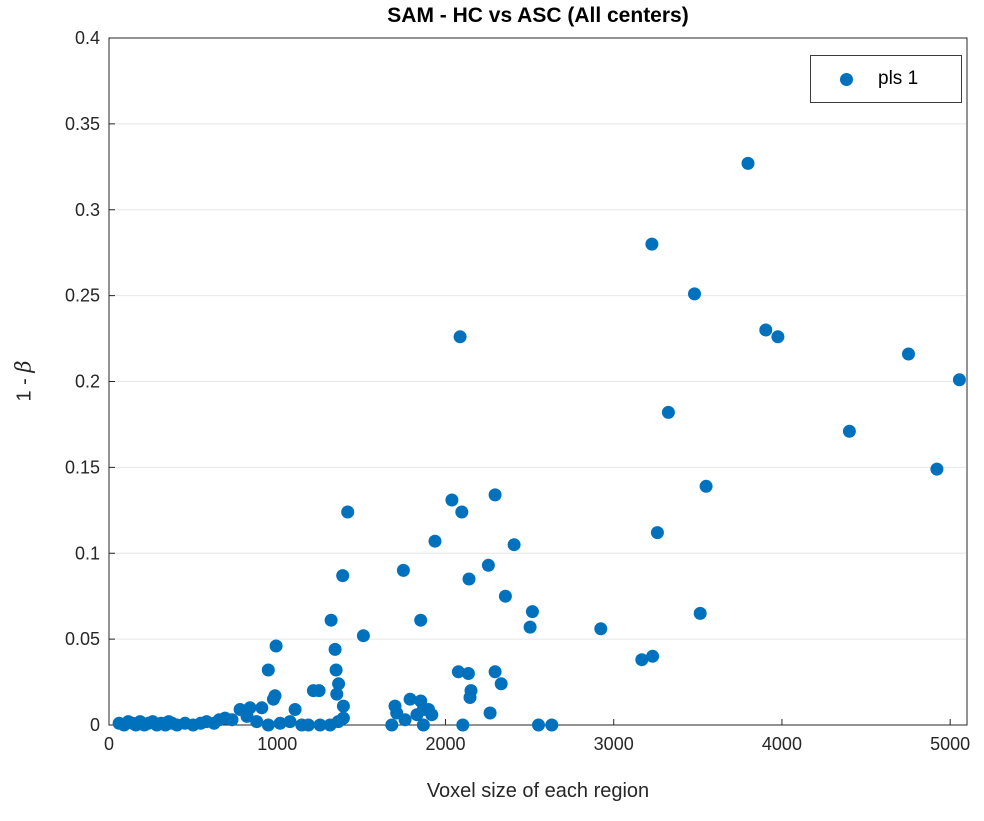 This screenshot has width=984, height=821. What do you see at coordinates (445, 744) in the screenshot?
I see `x-tick-label: 2000` at bounding box center [445, 744].